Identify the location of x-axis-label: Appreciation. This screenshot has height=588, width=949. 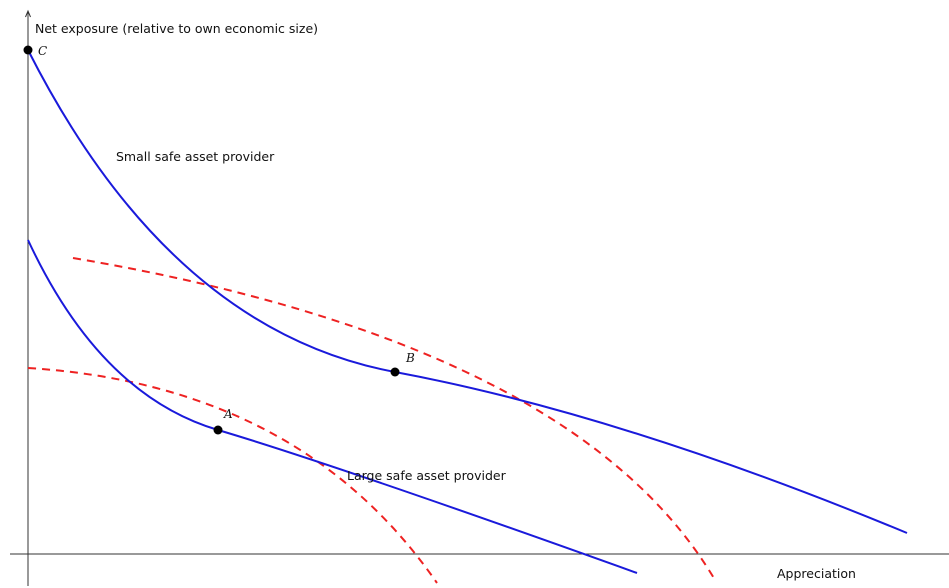
(816, 573).